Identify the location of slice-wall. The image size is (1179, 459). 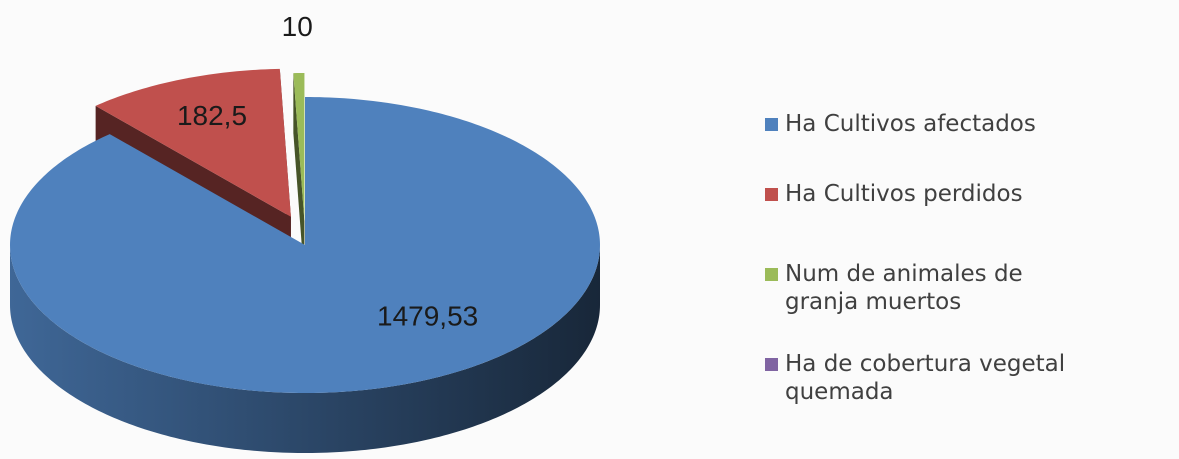
(299, 177).